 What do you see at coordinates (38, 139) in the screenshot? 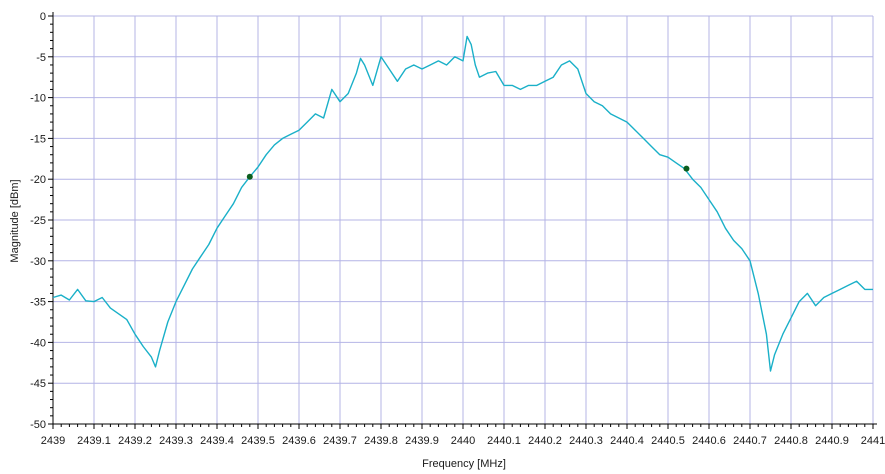
I see `y-tick-label: -15` at bounding box center [38, 139].